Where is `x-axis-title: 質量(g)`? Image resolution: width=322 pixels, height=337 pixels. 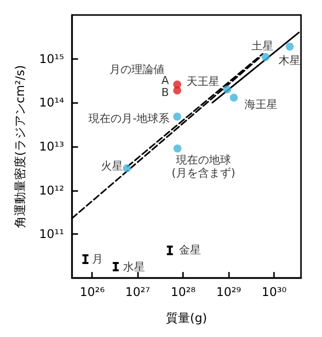
x-axis-title: 質量(g) is located at coordinates (186, 318).